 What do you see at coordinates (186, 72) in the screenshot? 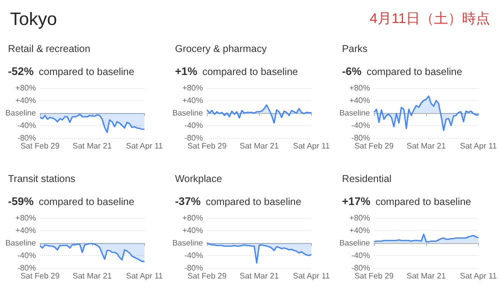
I see `text: +1%` at bounding box center [186, 72].